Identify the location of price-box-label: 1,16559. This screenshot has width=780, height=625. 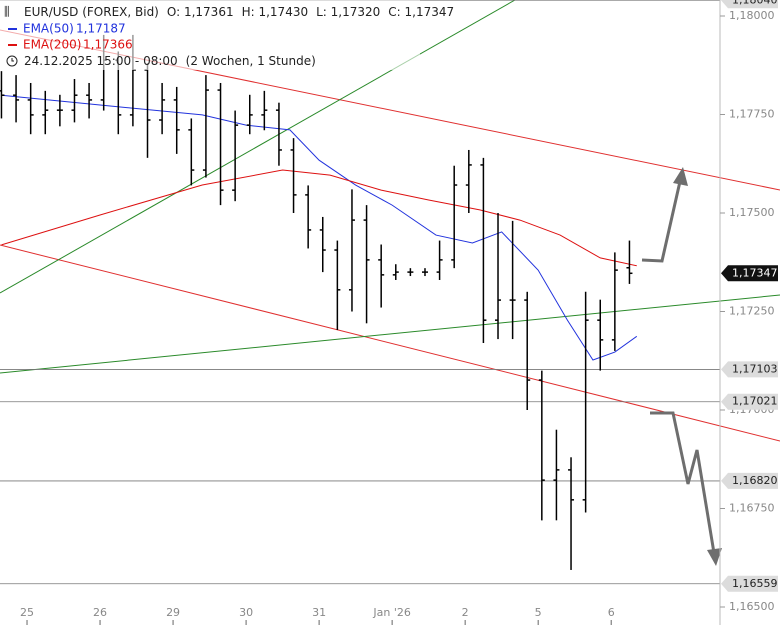
(755, 583).